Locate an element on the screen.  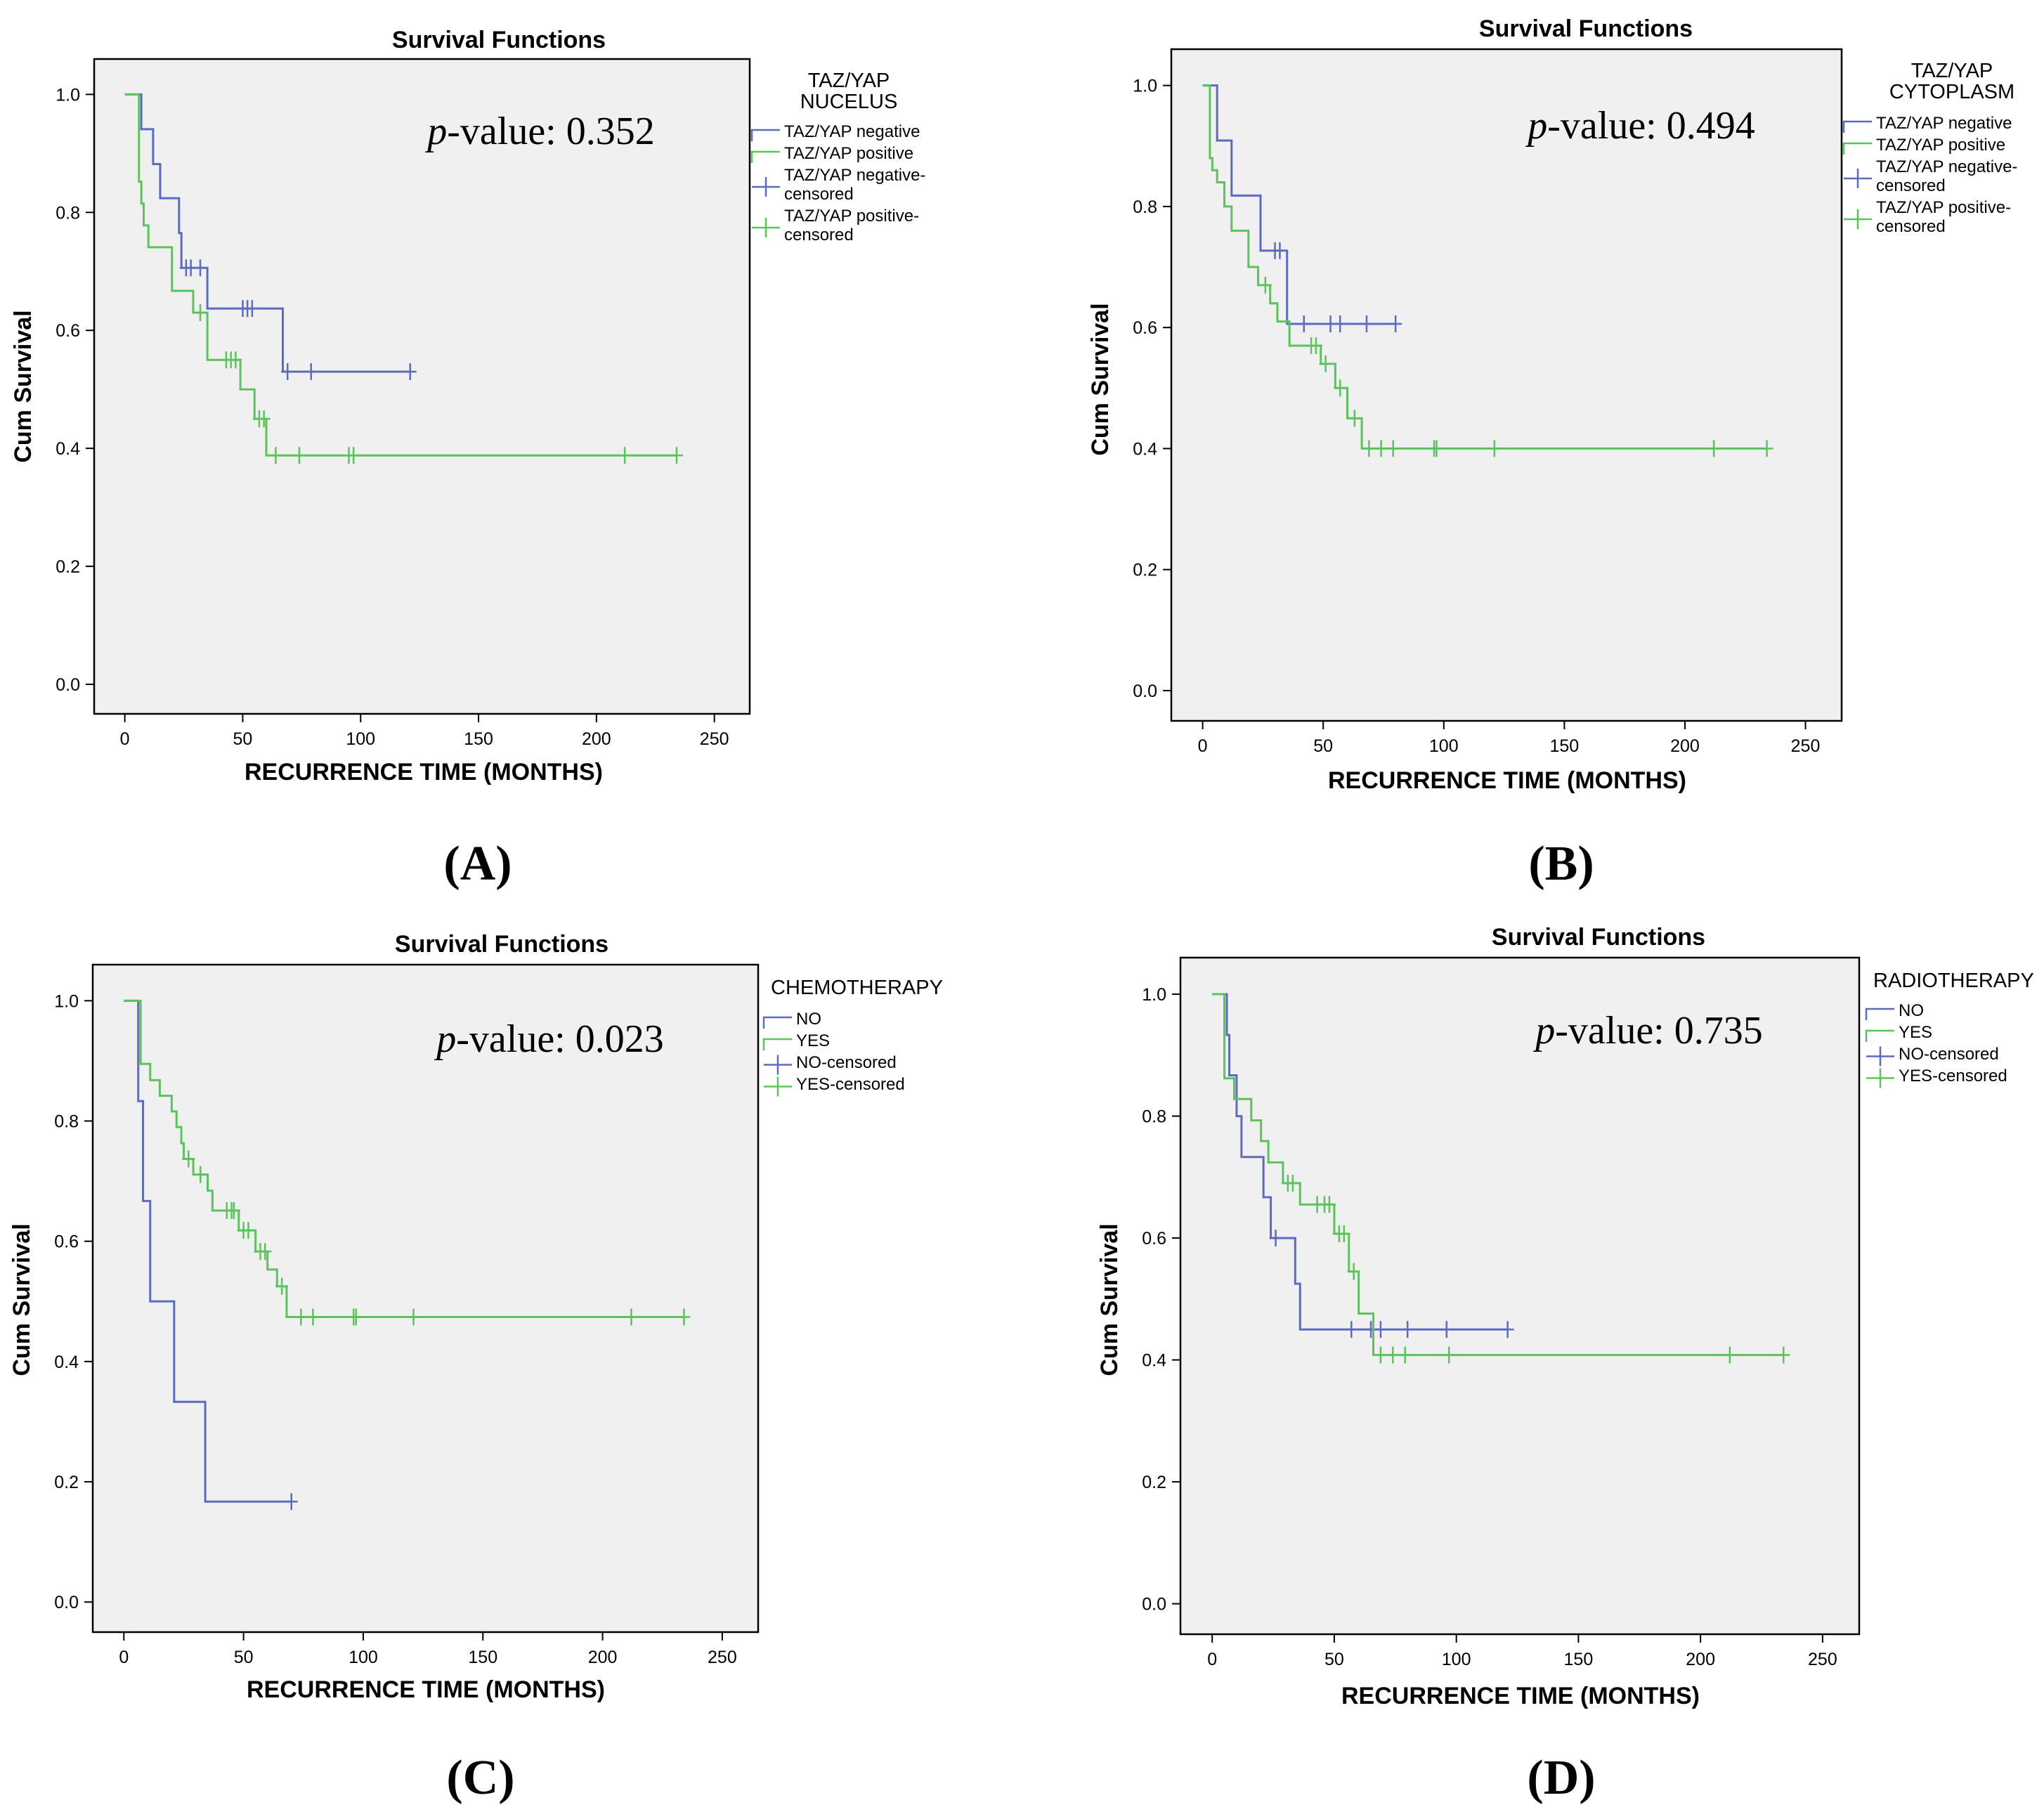
p-symbol: p is located at coordinates (435, 131).